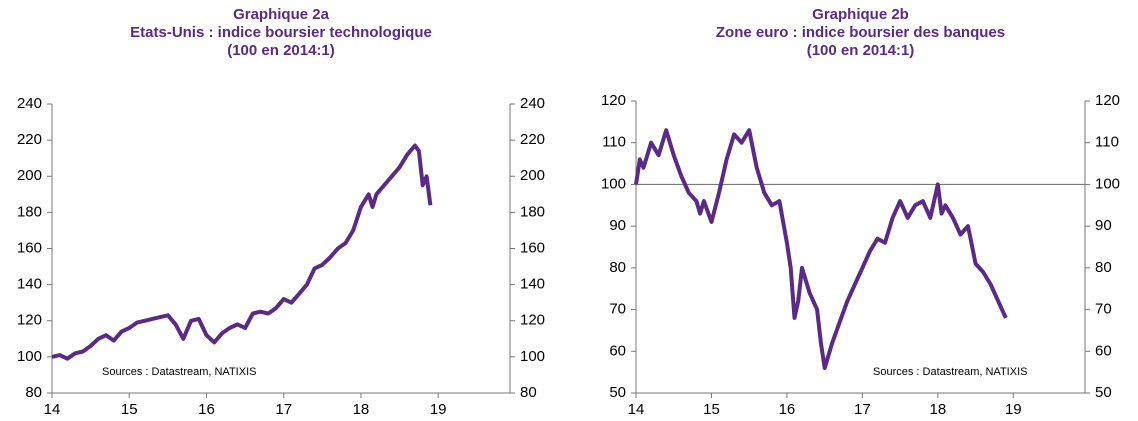  I want to click on y-tick-label: 110, so click(614, 142).